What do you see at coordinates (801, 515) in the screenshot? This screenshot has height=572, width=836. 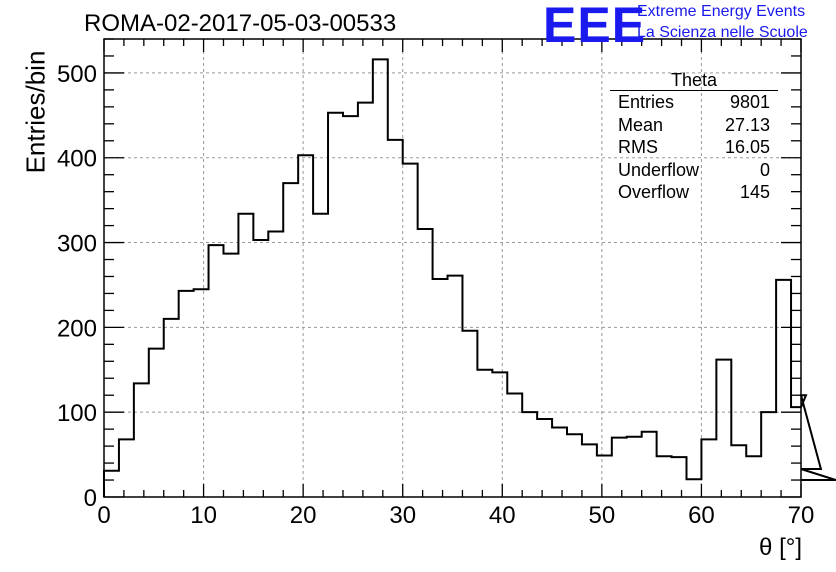 I see `x-tick-label: 70` at bounding box center [801, 515].